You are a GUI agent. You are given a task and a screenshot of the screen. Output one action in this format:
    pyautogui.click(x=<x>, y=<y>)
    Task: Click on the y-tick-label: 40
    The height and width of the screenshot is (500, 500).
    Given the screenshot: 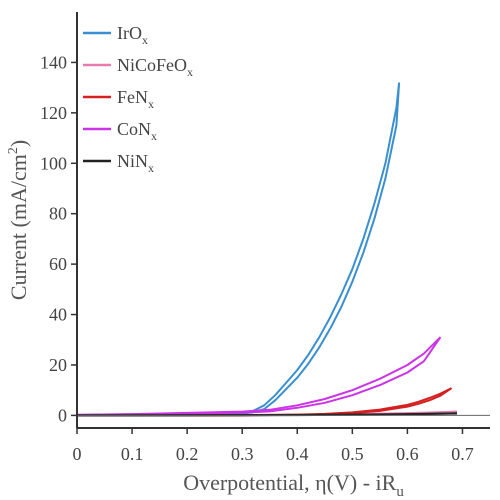 What is the action you would take?
    pyautogui.click(x=58, y=315)
    